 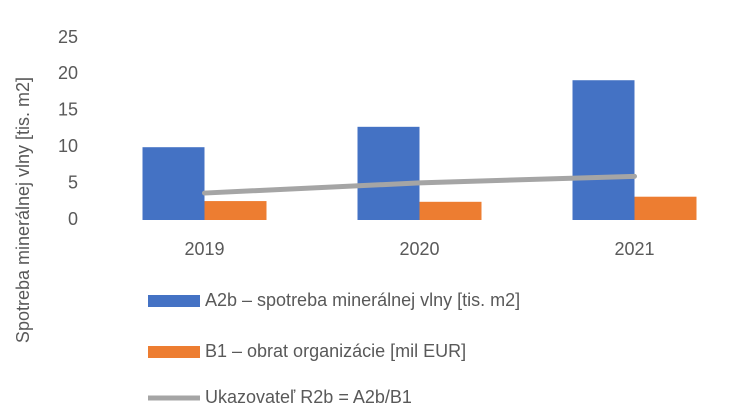 What do you see at coordinates (68, 73) in the screenshot?
I see `y-tick-label: 20` at bounding box center [68, 73].